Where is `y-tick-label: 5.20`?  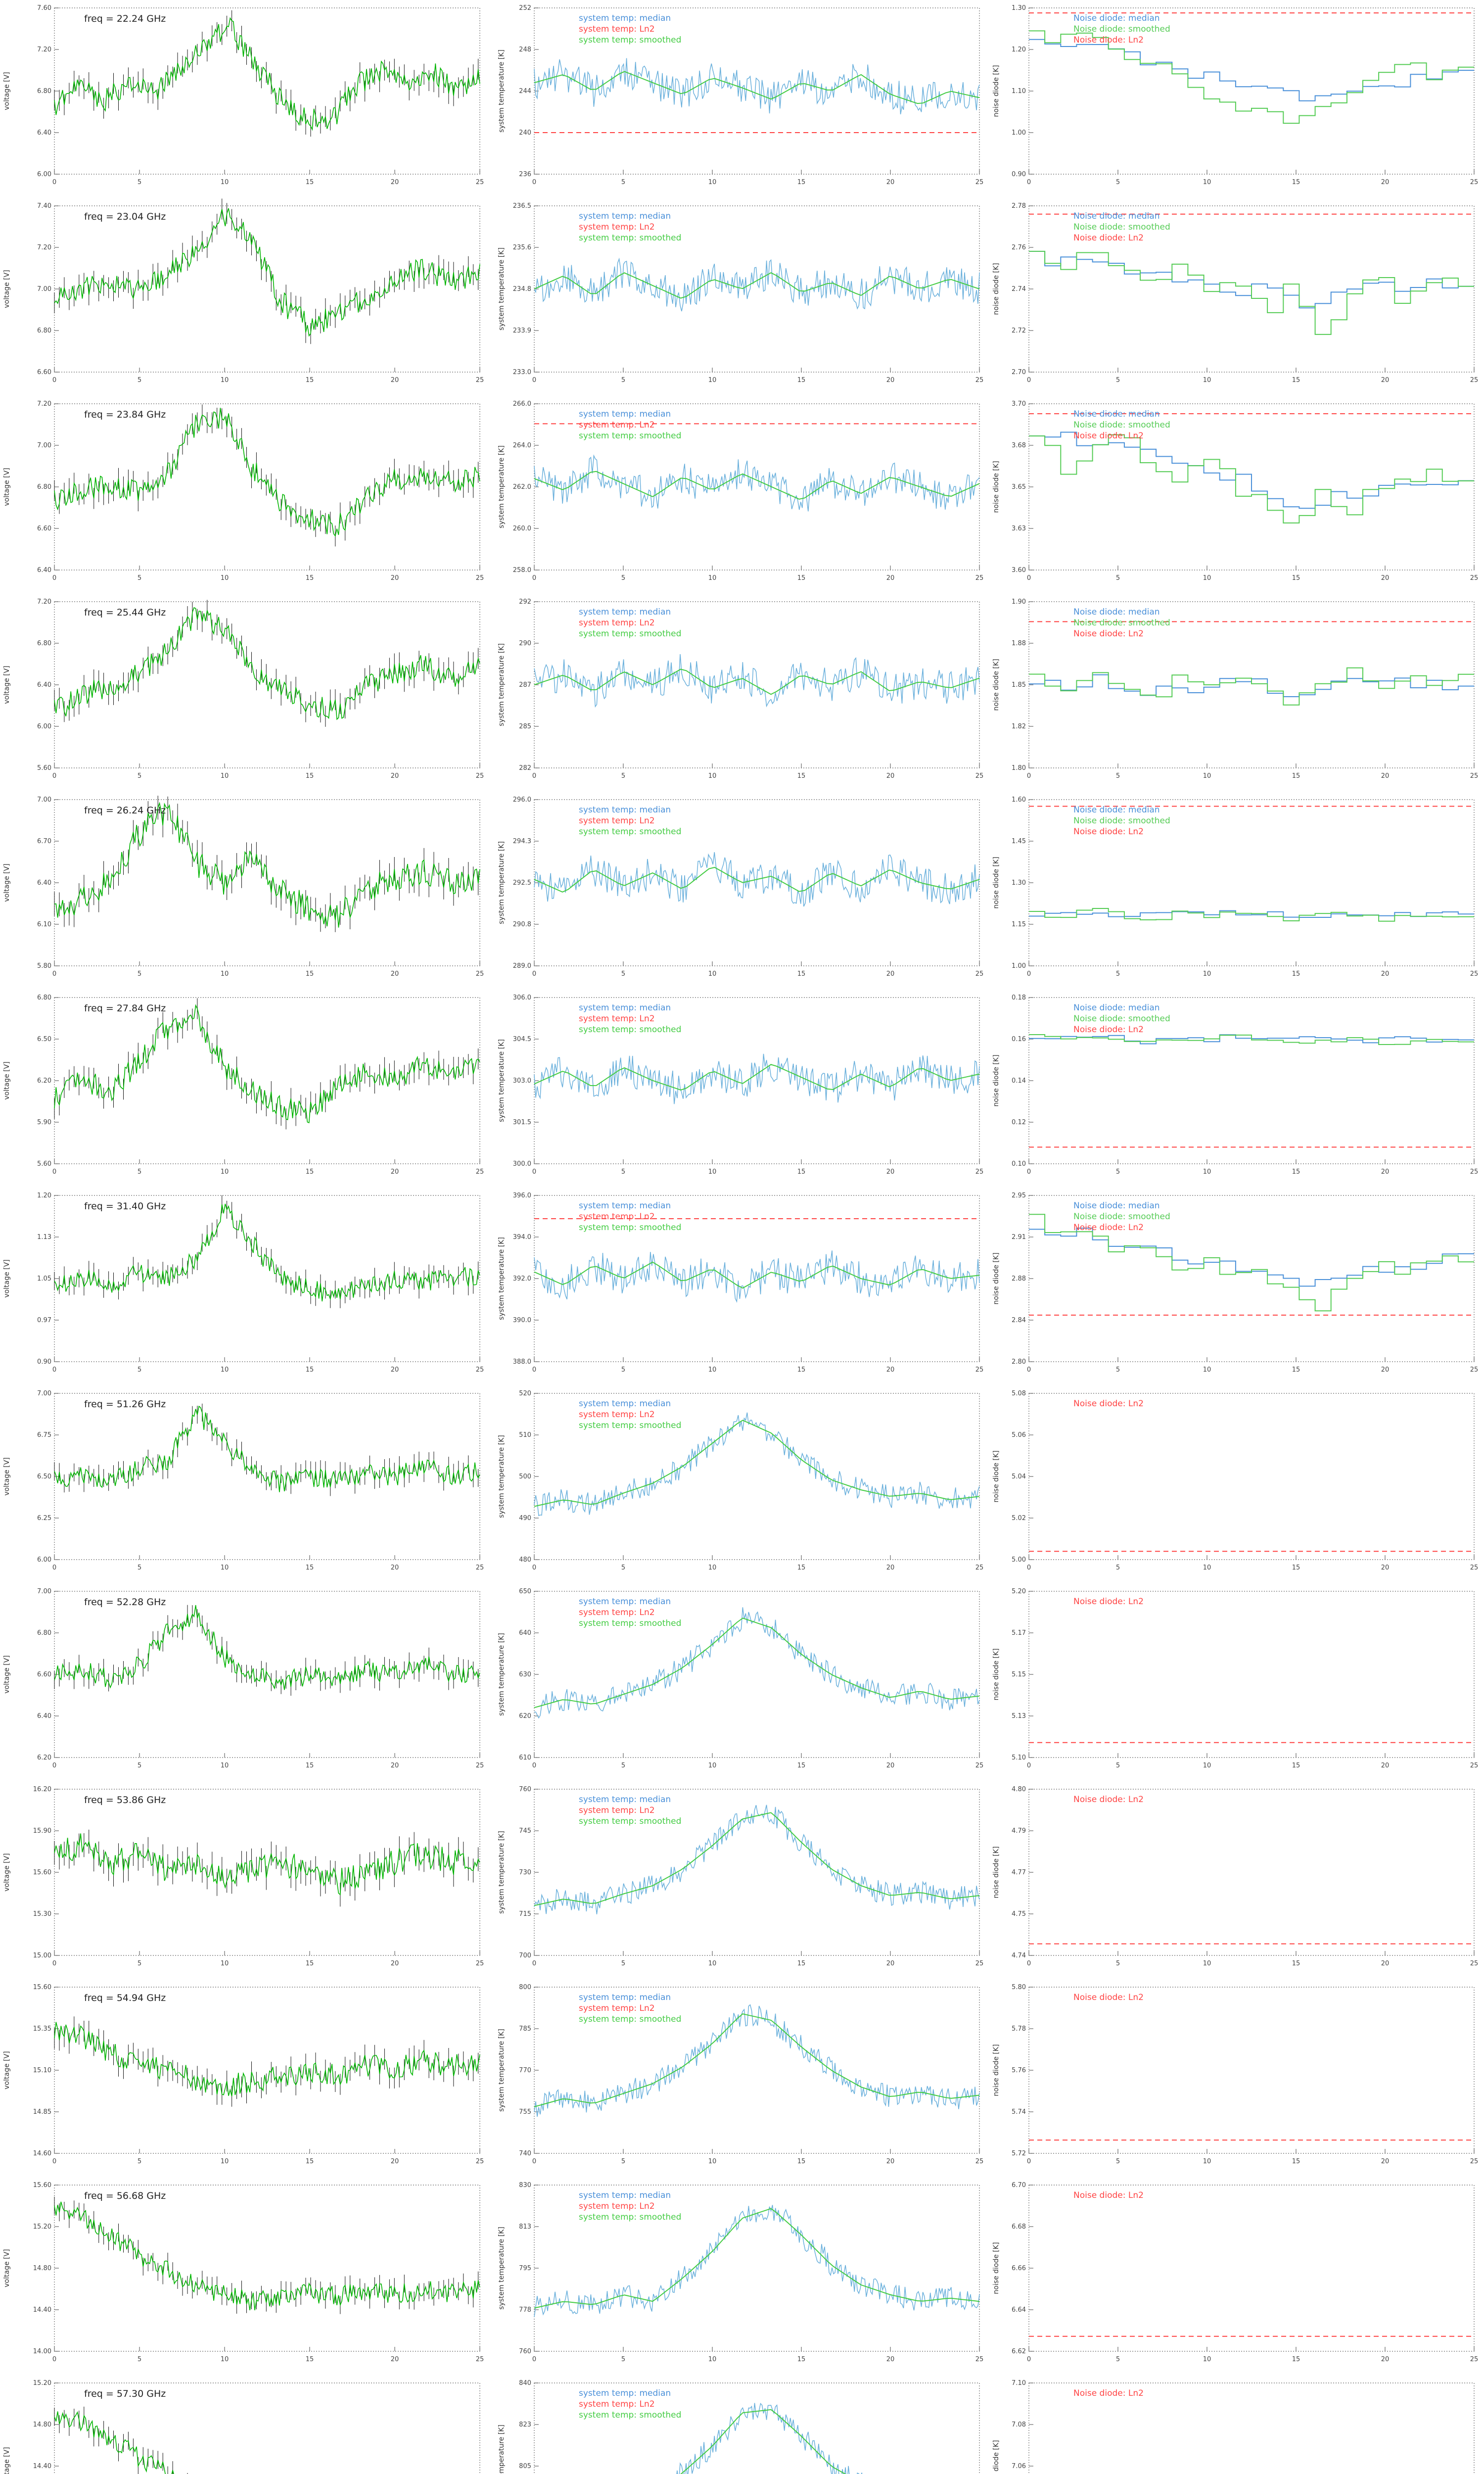 y-tick-label: 5.20 is located at coordinates (1019, 1592).